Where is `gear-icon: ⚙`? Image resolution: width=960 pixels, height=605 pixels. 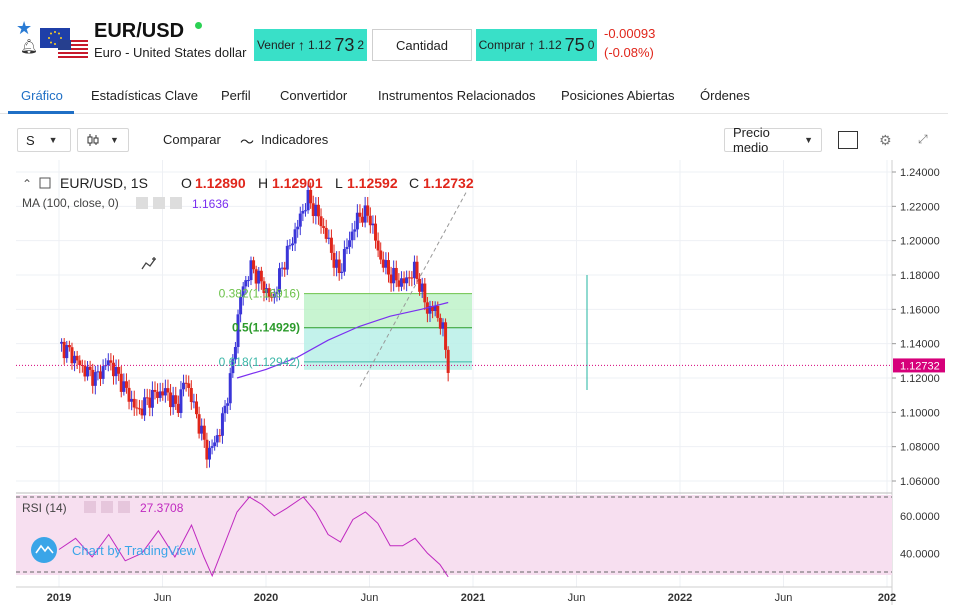
gear-icon: ⚙ is located at coordinates (885, 140).